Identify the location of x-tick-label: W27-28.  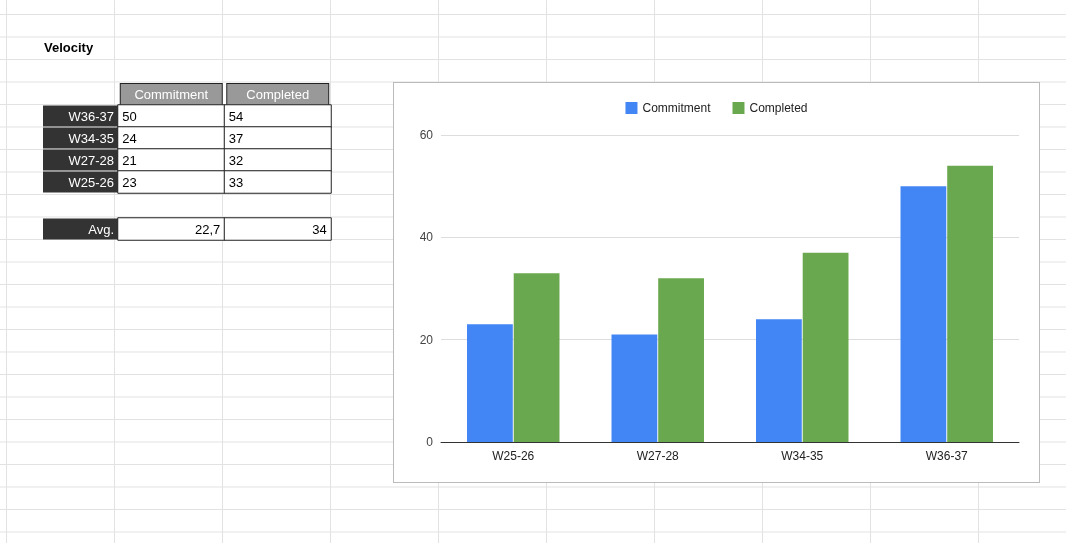
(658, 456).